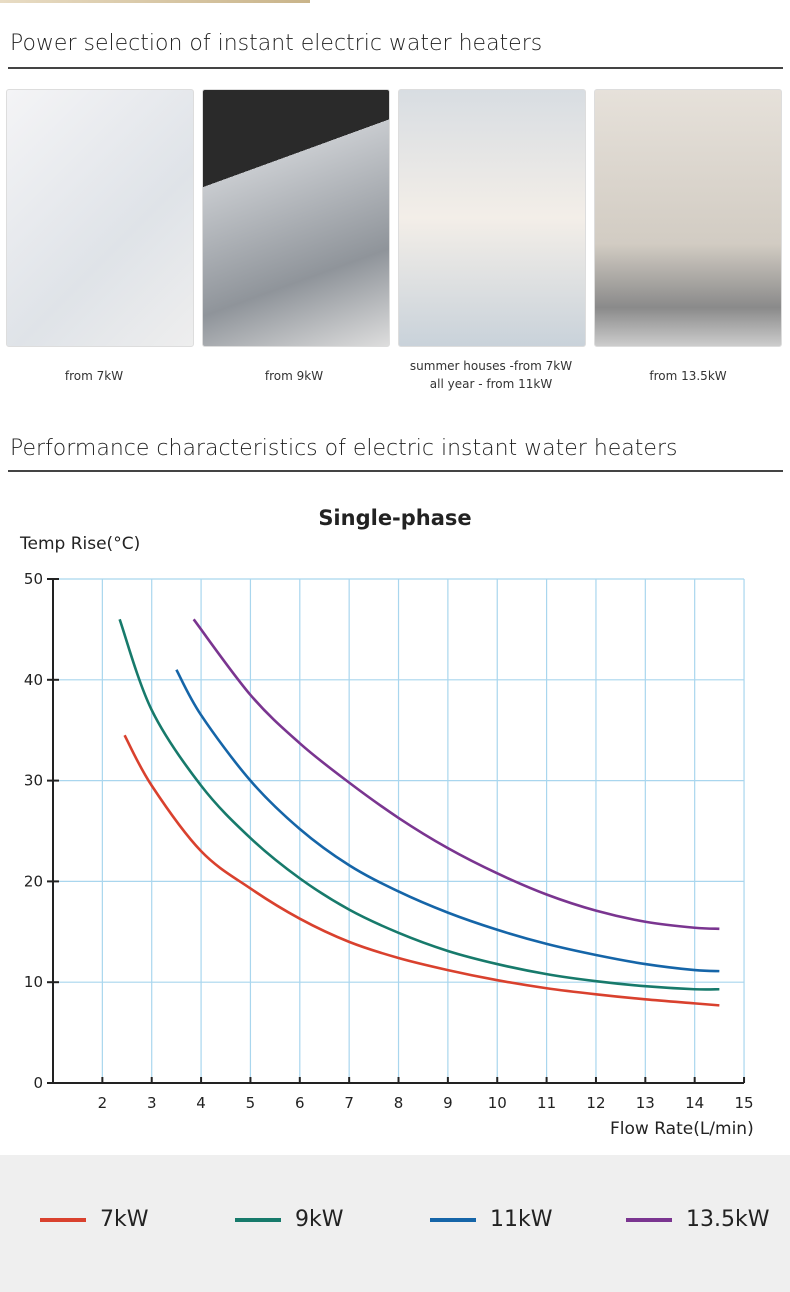  What do you see at coordinates (497, 1103) in the screenshot?
I see `x-tick-label: 10` at bounding box center [497, 1103].